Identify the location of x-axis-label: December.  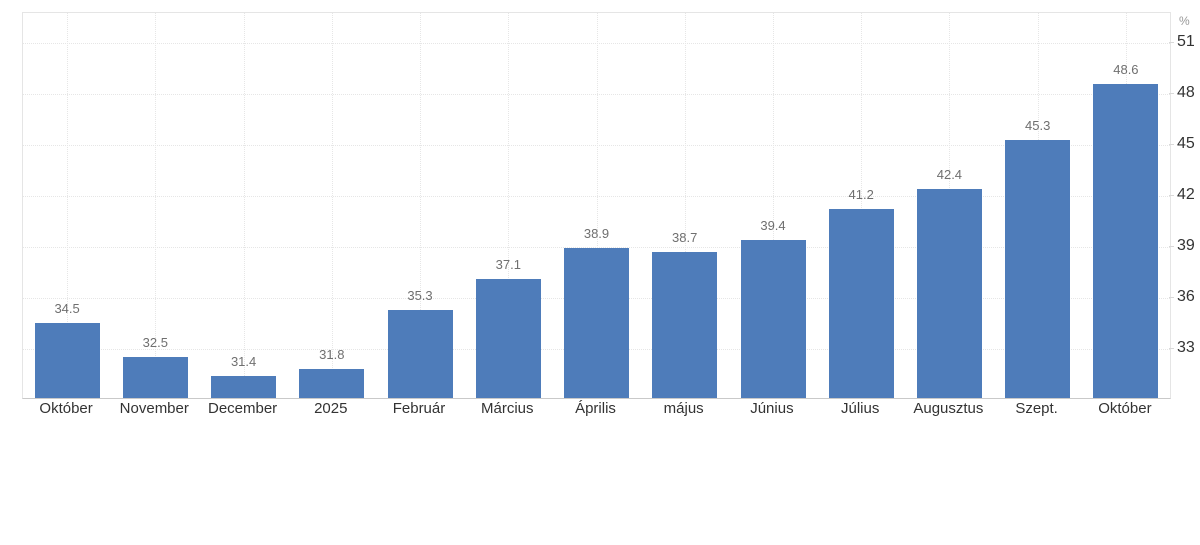
(242, 408).